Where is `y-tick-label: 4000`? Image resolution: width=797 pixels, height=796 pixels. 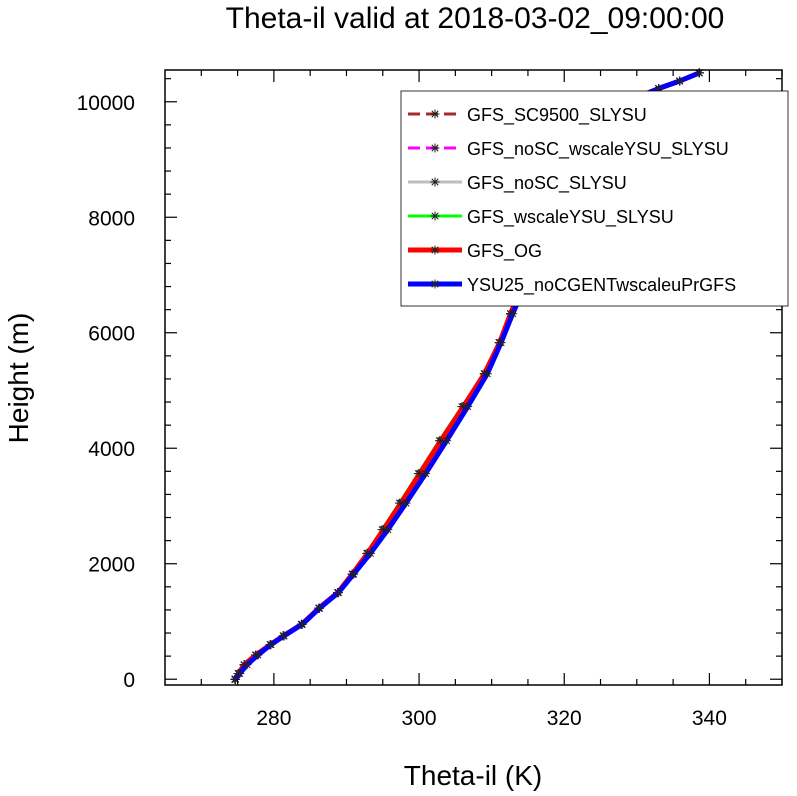
y-tick-label: 4000 is located at coordinates (111, 449).